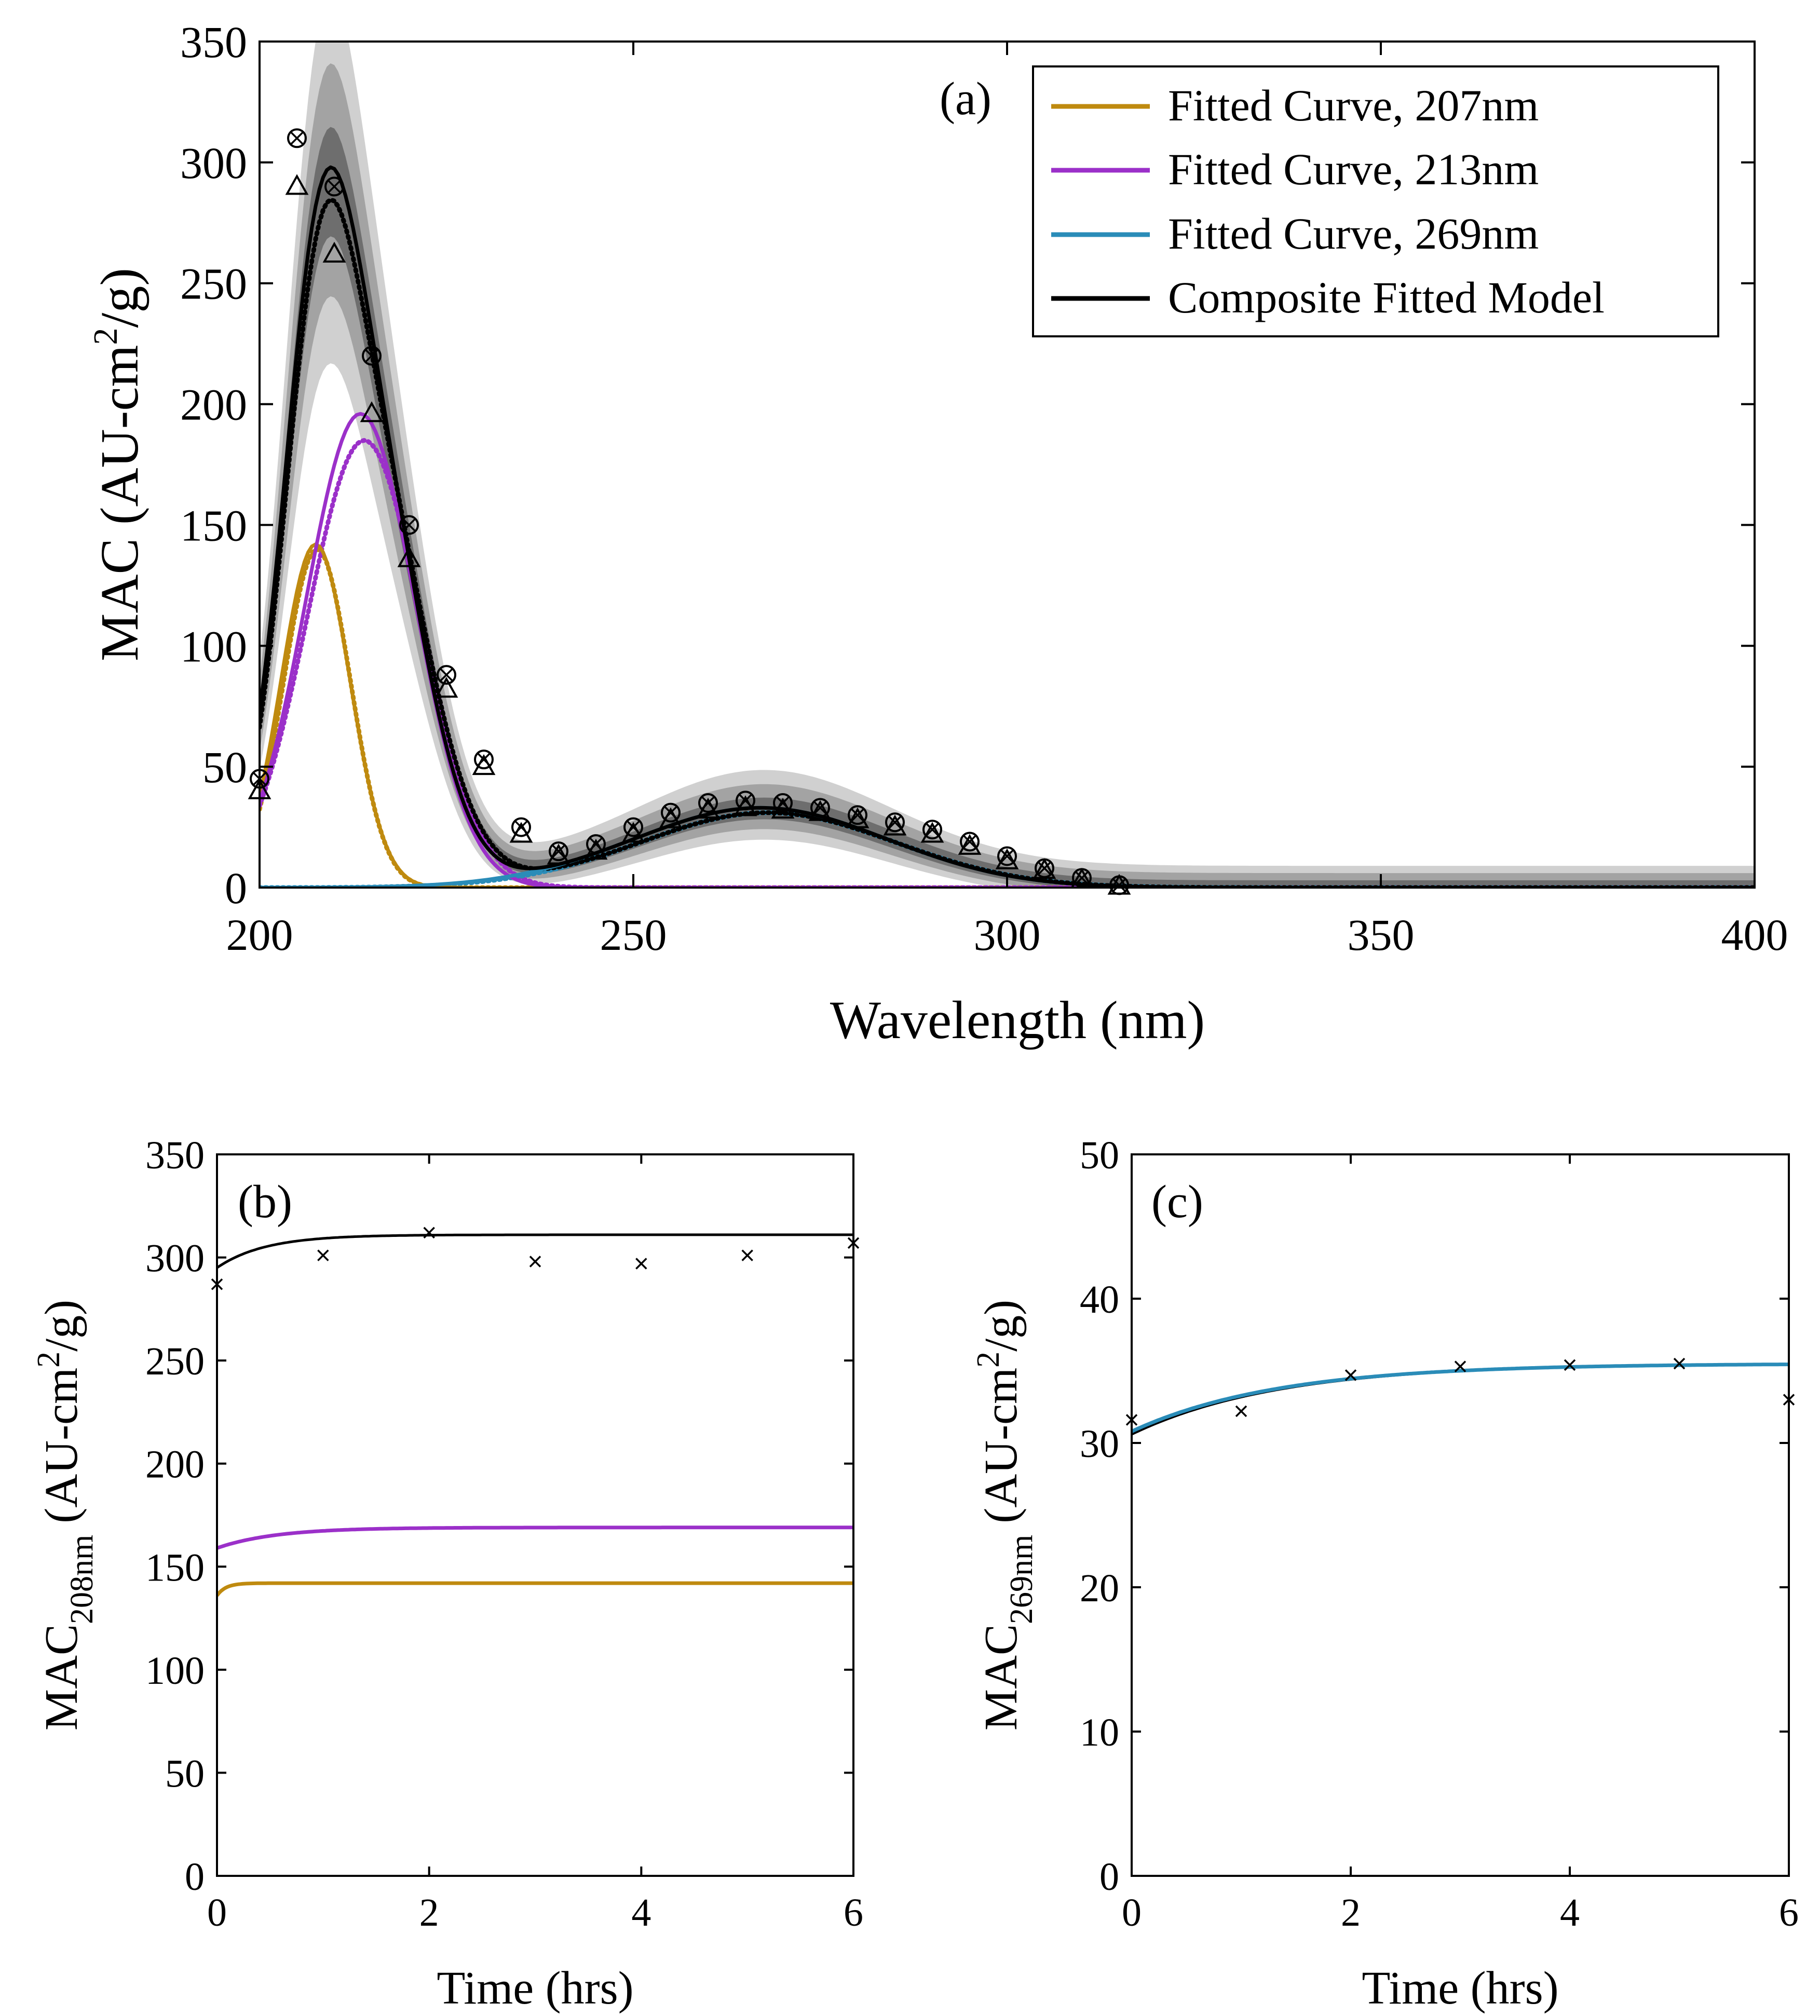  What do you see at coordinates (535, 1589) in the screenshot?
I see `series-line-207nm` at bounding box center [535, 1589].